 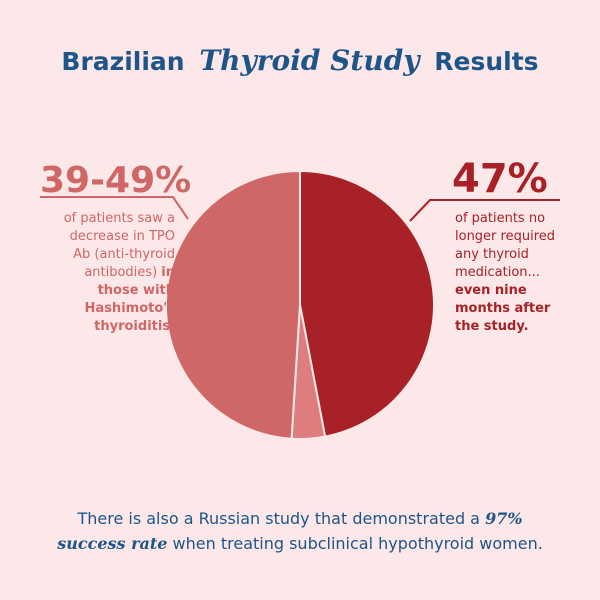 I want to click on right-note-bold: even nine months after the study., so click(x=503, y=308).